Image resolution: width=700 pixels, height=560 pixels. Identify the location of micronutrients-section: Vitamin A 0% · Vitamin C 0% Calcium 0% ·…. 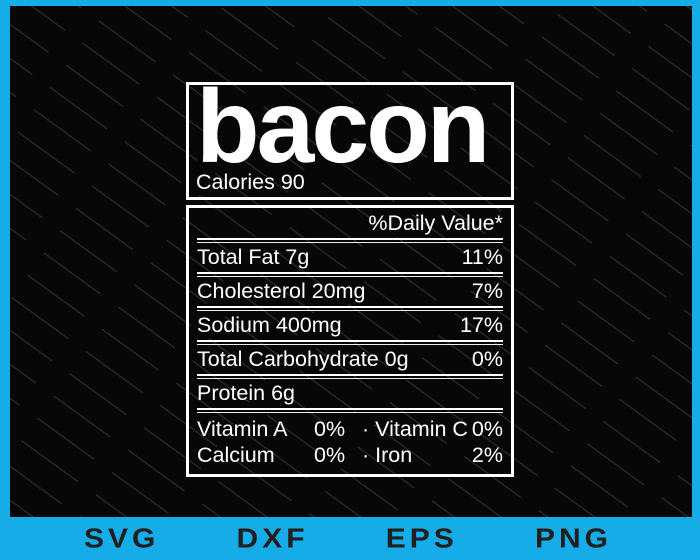
(350, 440).